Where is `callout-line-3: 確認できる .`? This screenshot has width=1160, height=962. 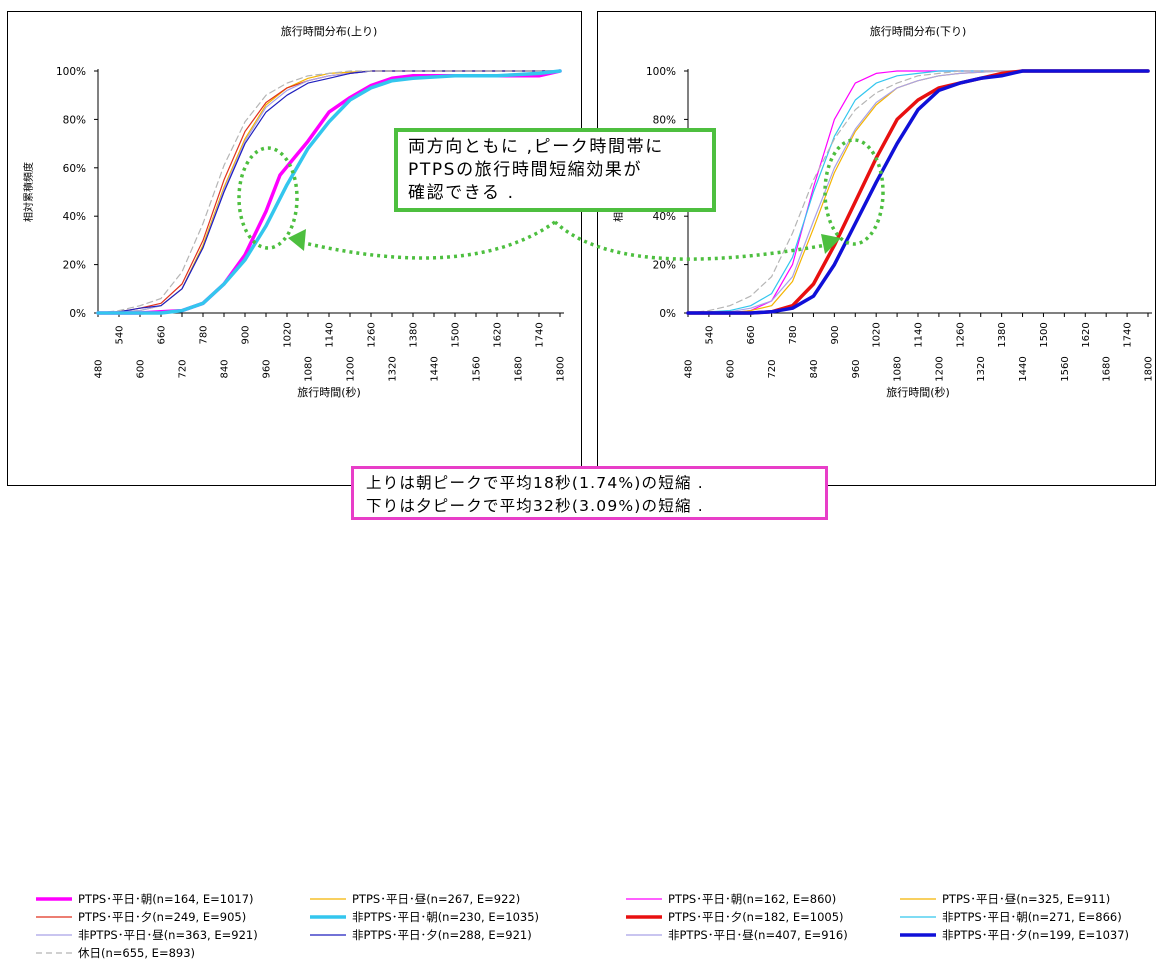 callout-line-3: 確認できる . is located at coordinates (461, 193).